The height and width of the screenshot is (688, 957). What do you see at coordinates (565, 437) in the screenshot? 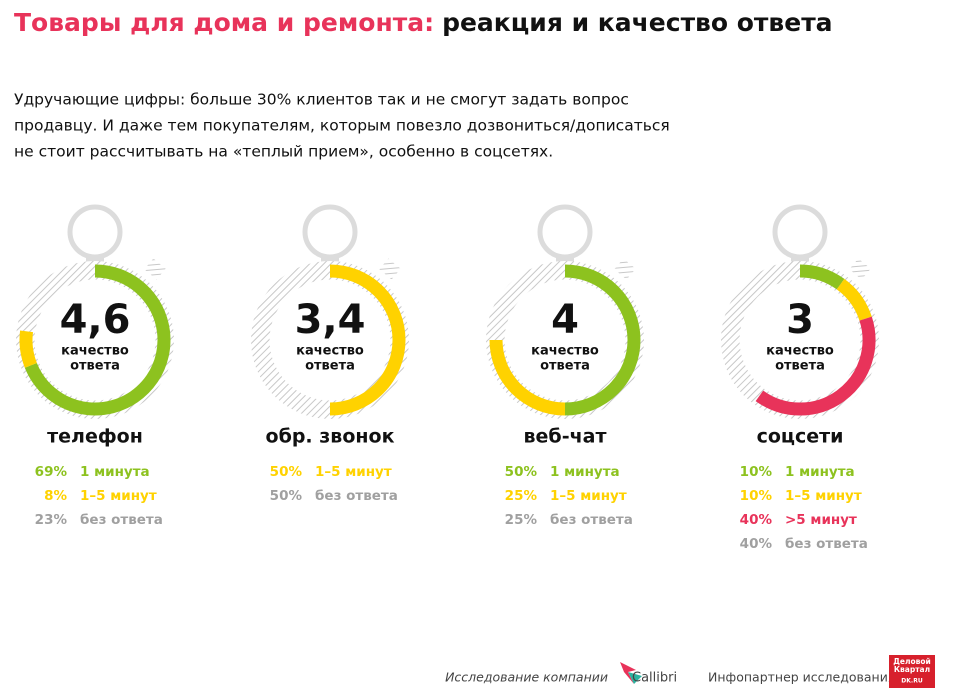
I see `chart-title: веб-чат` at bounding box center [565, 437].